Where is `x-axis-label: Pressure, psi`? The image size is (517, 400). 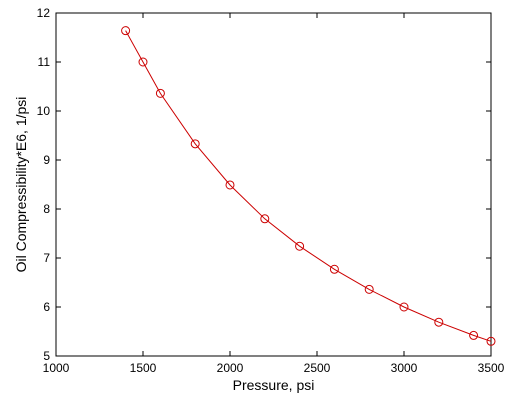
x-axis-label: Pressure, psi is located at coordinates (274, 385).